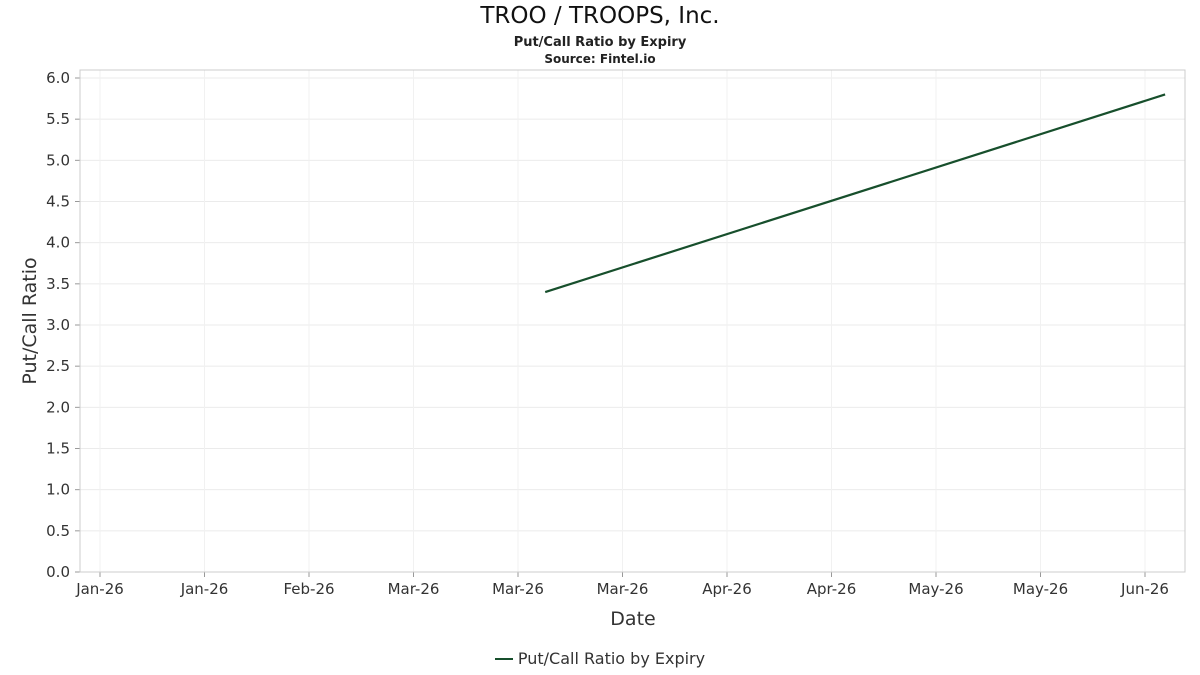  I want to click on x-axis-label: Date, so click(633, 619).